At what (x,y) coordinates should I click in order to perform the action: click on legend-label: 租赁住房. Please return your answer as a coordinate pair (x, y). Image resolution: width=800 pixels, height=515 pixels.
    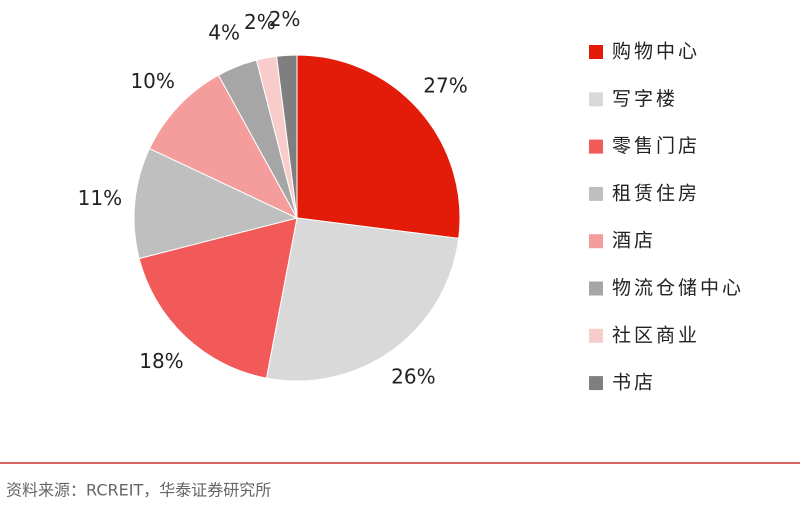
    Looking at the image, I should click on (656, 193).